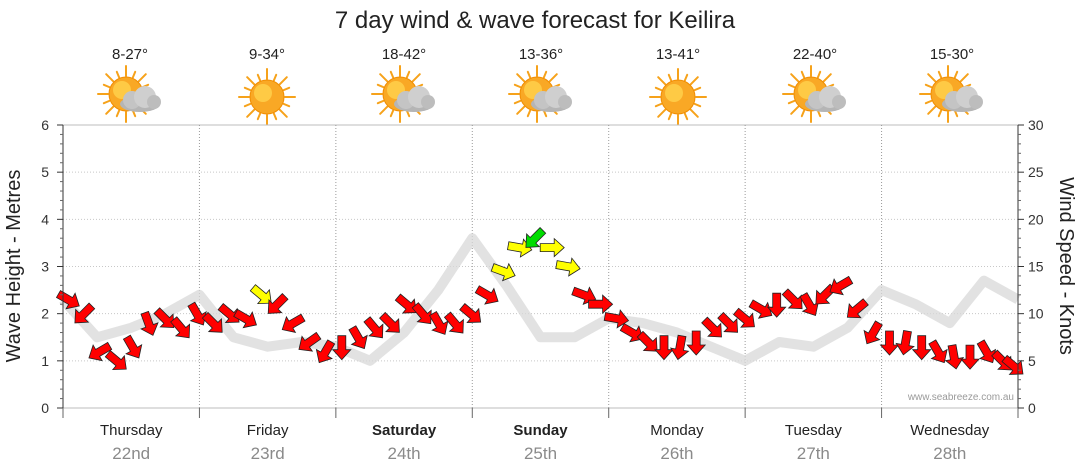  Describe the element at coordinates (535, 20) in the screenshot. I see `chart-title: 7 day wind & wave forecast for Keilira` at that location.